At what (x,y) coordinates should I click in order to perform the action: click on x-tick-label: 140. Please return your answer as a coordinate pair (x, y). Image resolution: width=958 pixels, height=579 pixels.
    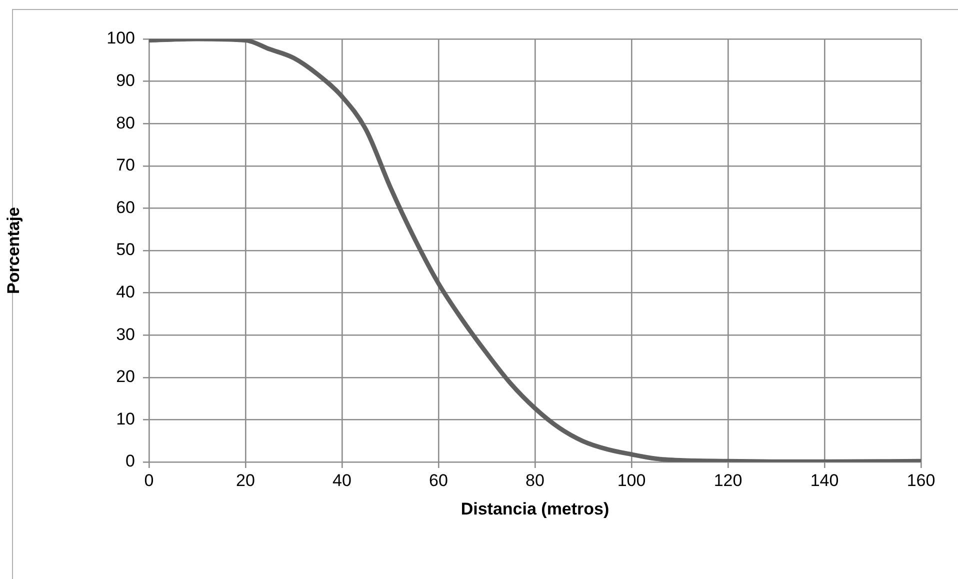
    Looking at the image, I should click on (824, 480).